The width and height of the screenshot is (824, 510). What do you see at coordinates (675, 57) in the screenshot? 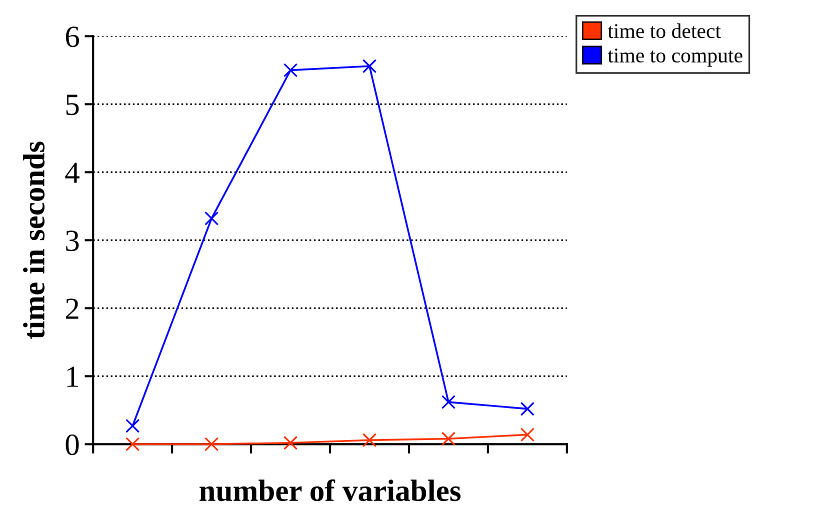
I see `legend-label: time to compute` at bounding box center [675, 57].